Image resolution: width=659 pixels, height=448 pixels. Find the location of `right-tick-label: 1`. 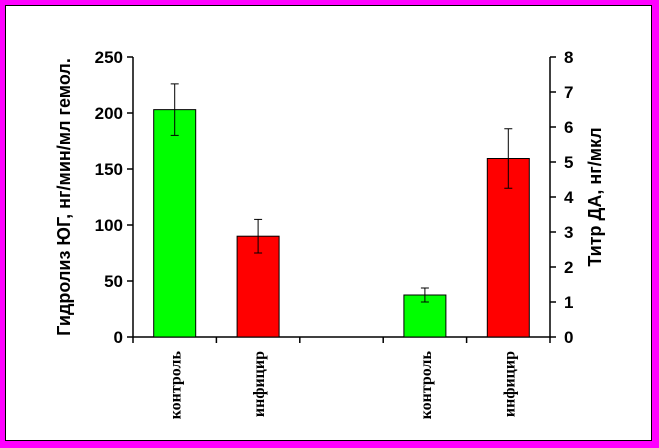

right-tick-label: 1 is located at coordinates (568, 302).